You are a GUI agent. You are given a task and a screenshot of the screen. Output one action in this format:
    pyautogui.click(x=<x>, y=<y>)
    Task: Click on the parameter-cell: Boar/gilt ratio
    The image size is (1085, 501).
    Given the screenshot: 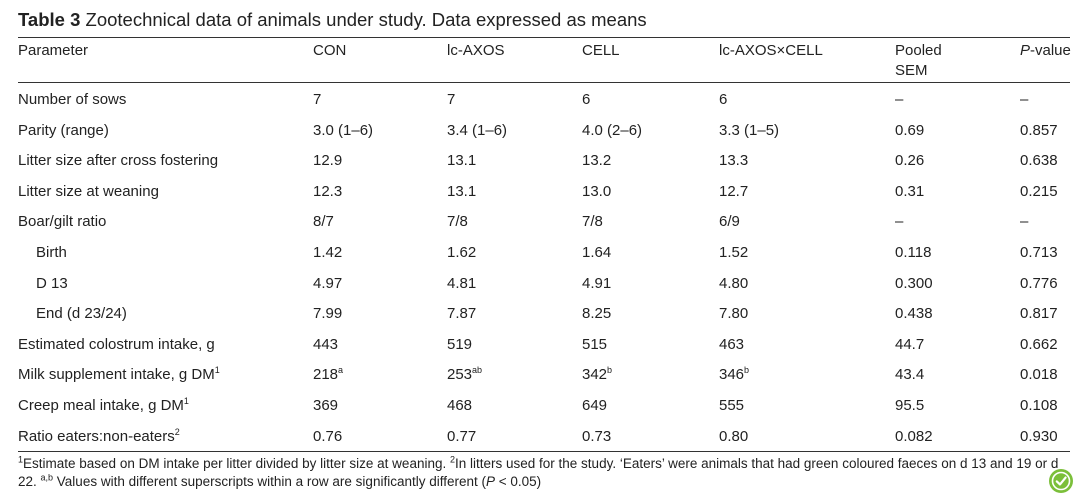 What is the action you would take?
    pyautogui.click(x=62, y=221)
    